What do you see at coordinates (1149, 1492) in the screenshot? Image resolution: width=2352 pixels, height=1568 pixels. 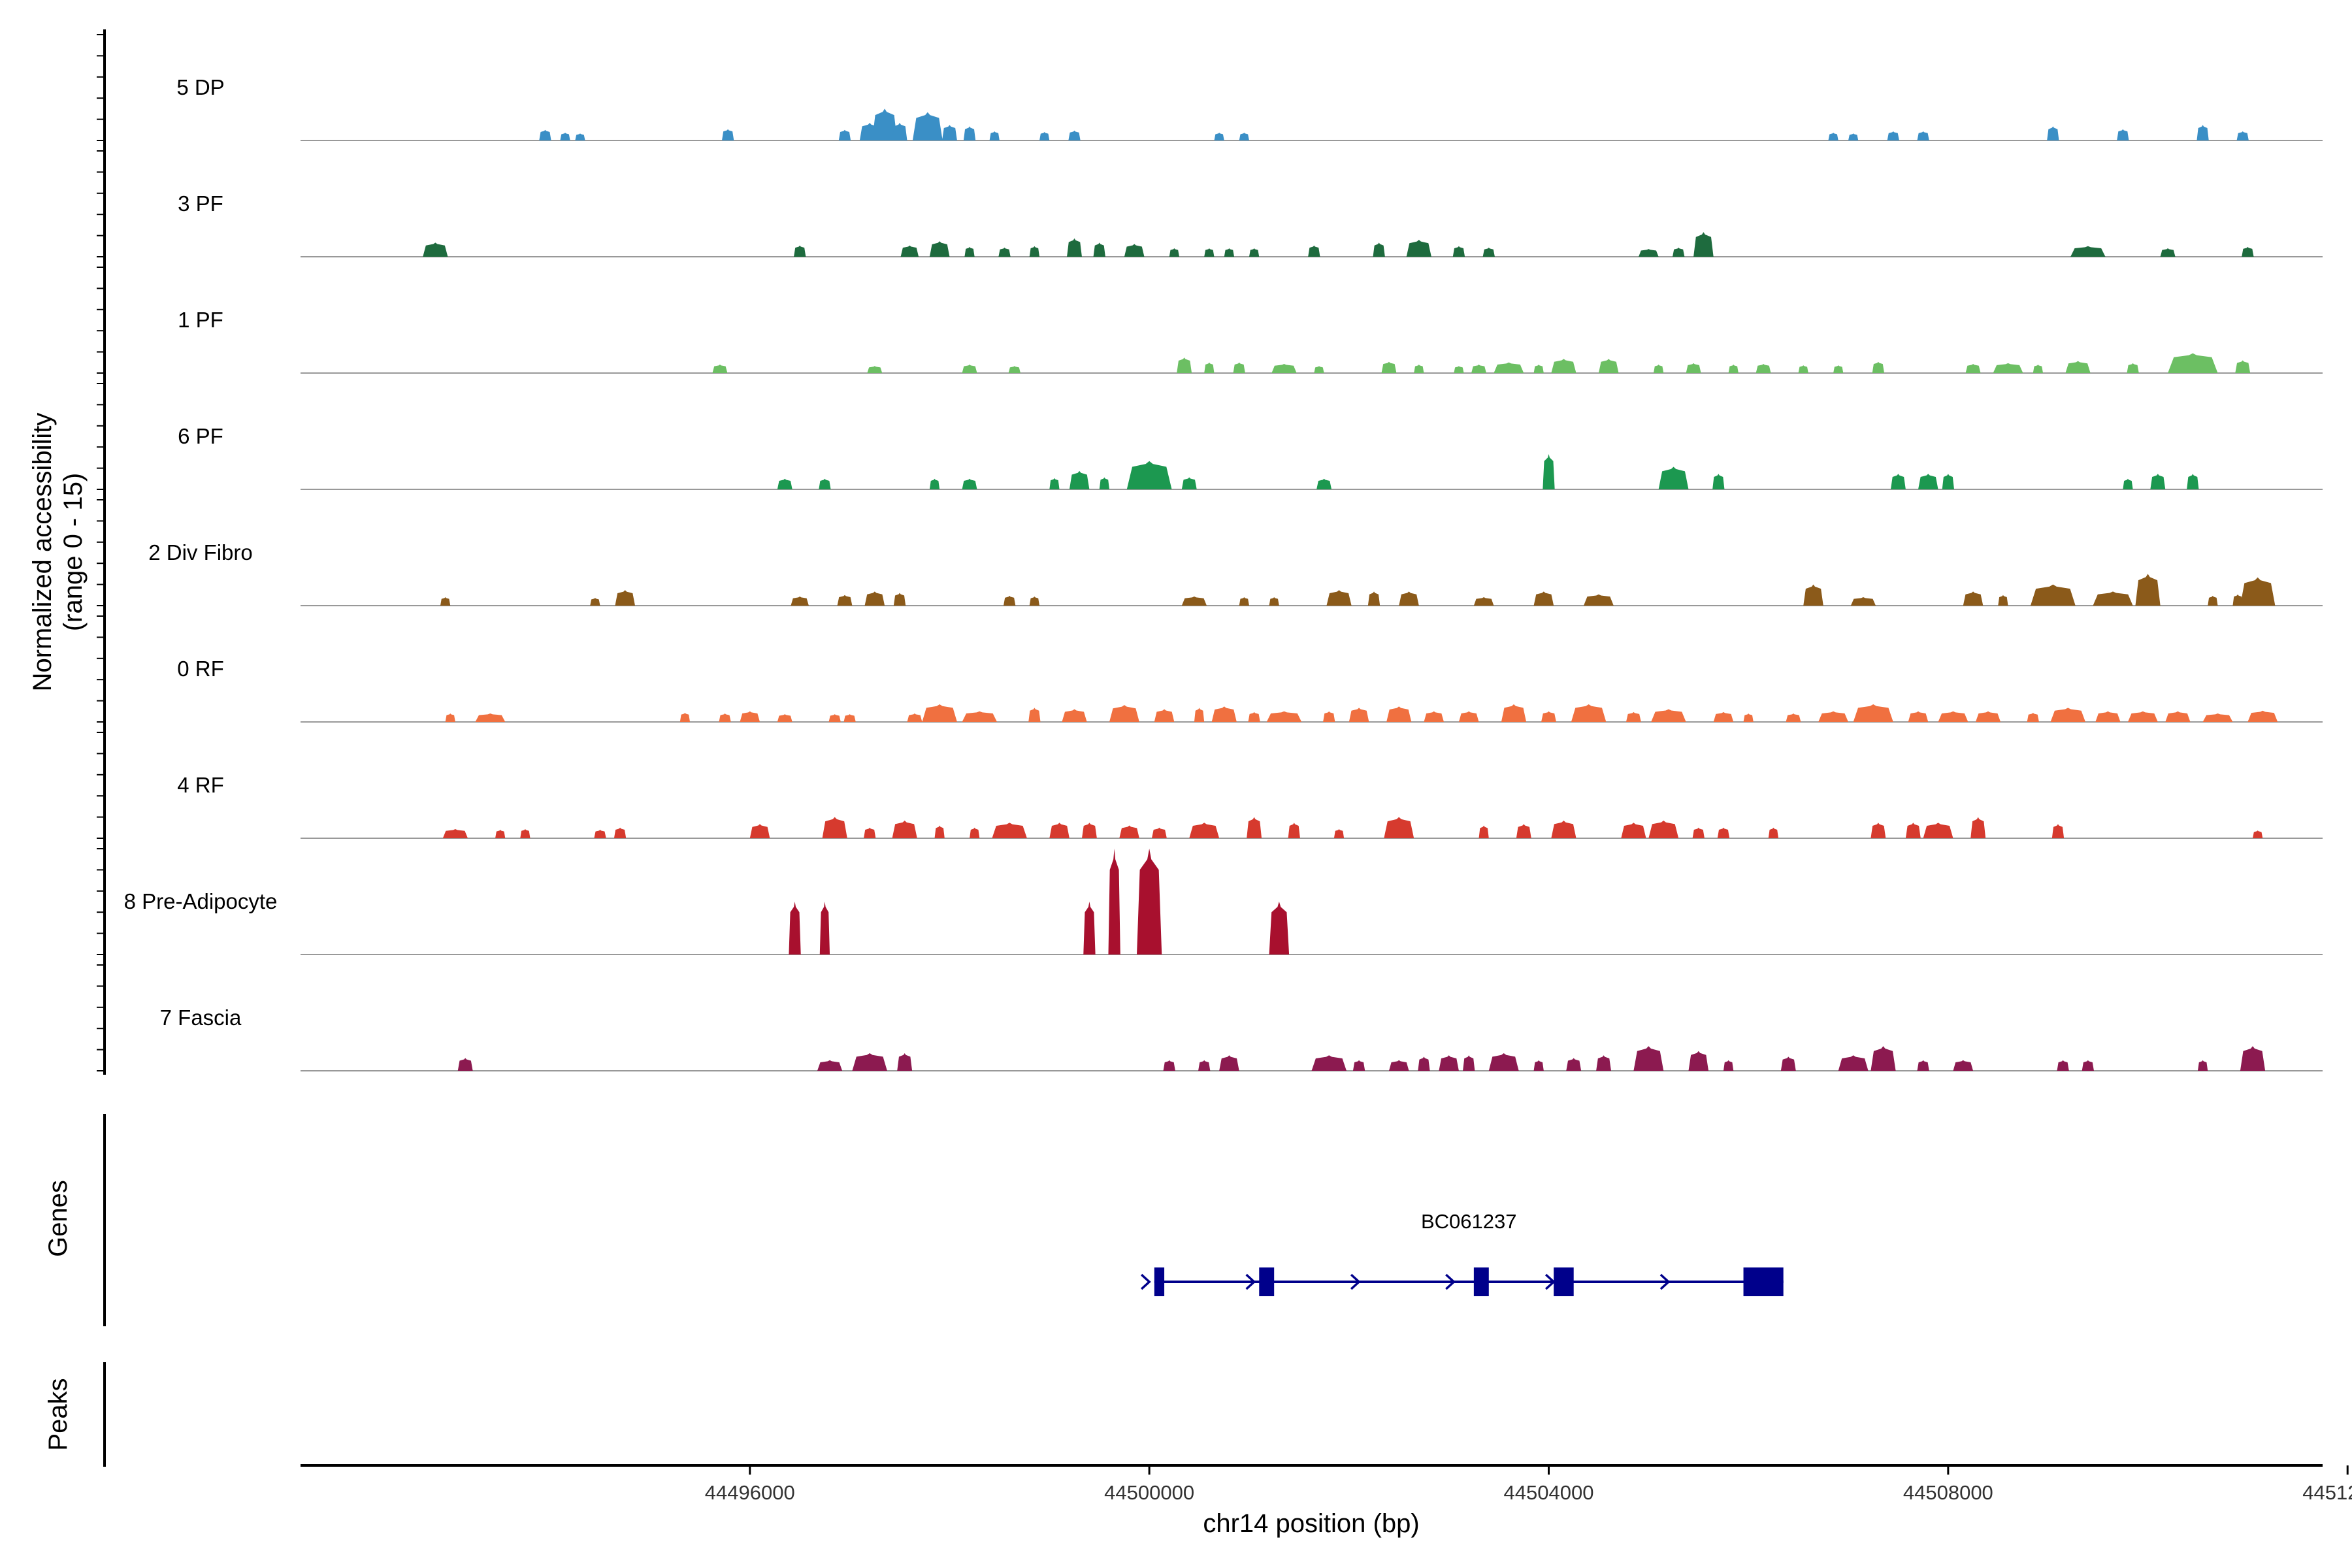 I see `x-tick-label: 44500000` at bounding box center [1149, 1492].